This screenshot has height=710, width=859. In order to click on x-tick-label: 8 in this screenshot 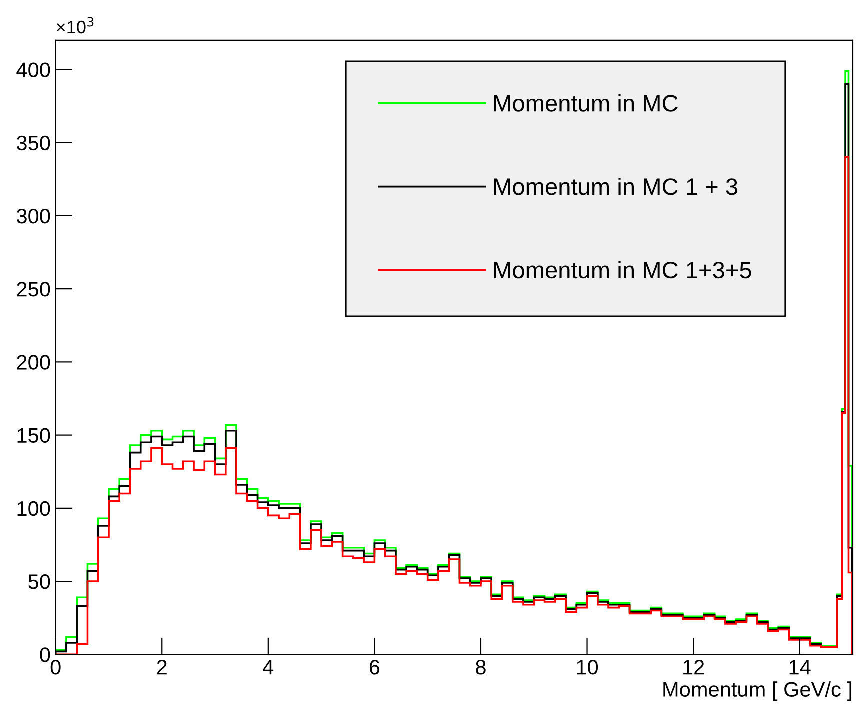, I will do `click(481, 667)`.